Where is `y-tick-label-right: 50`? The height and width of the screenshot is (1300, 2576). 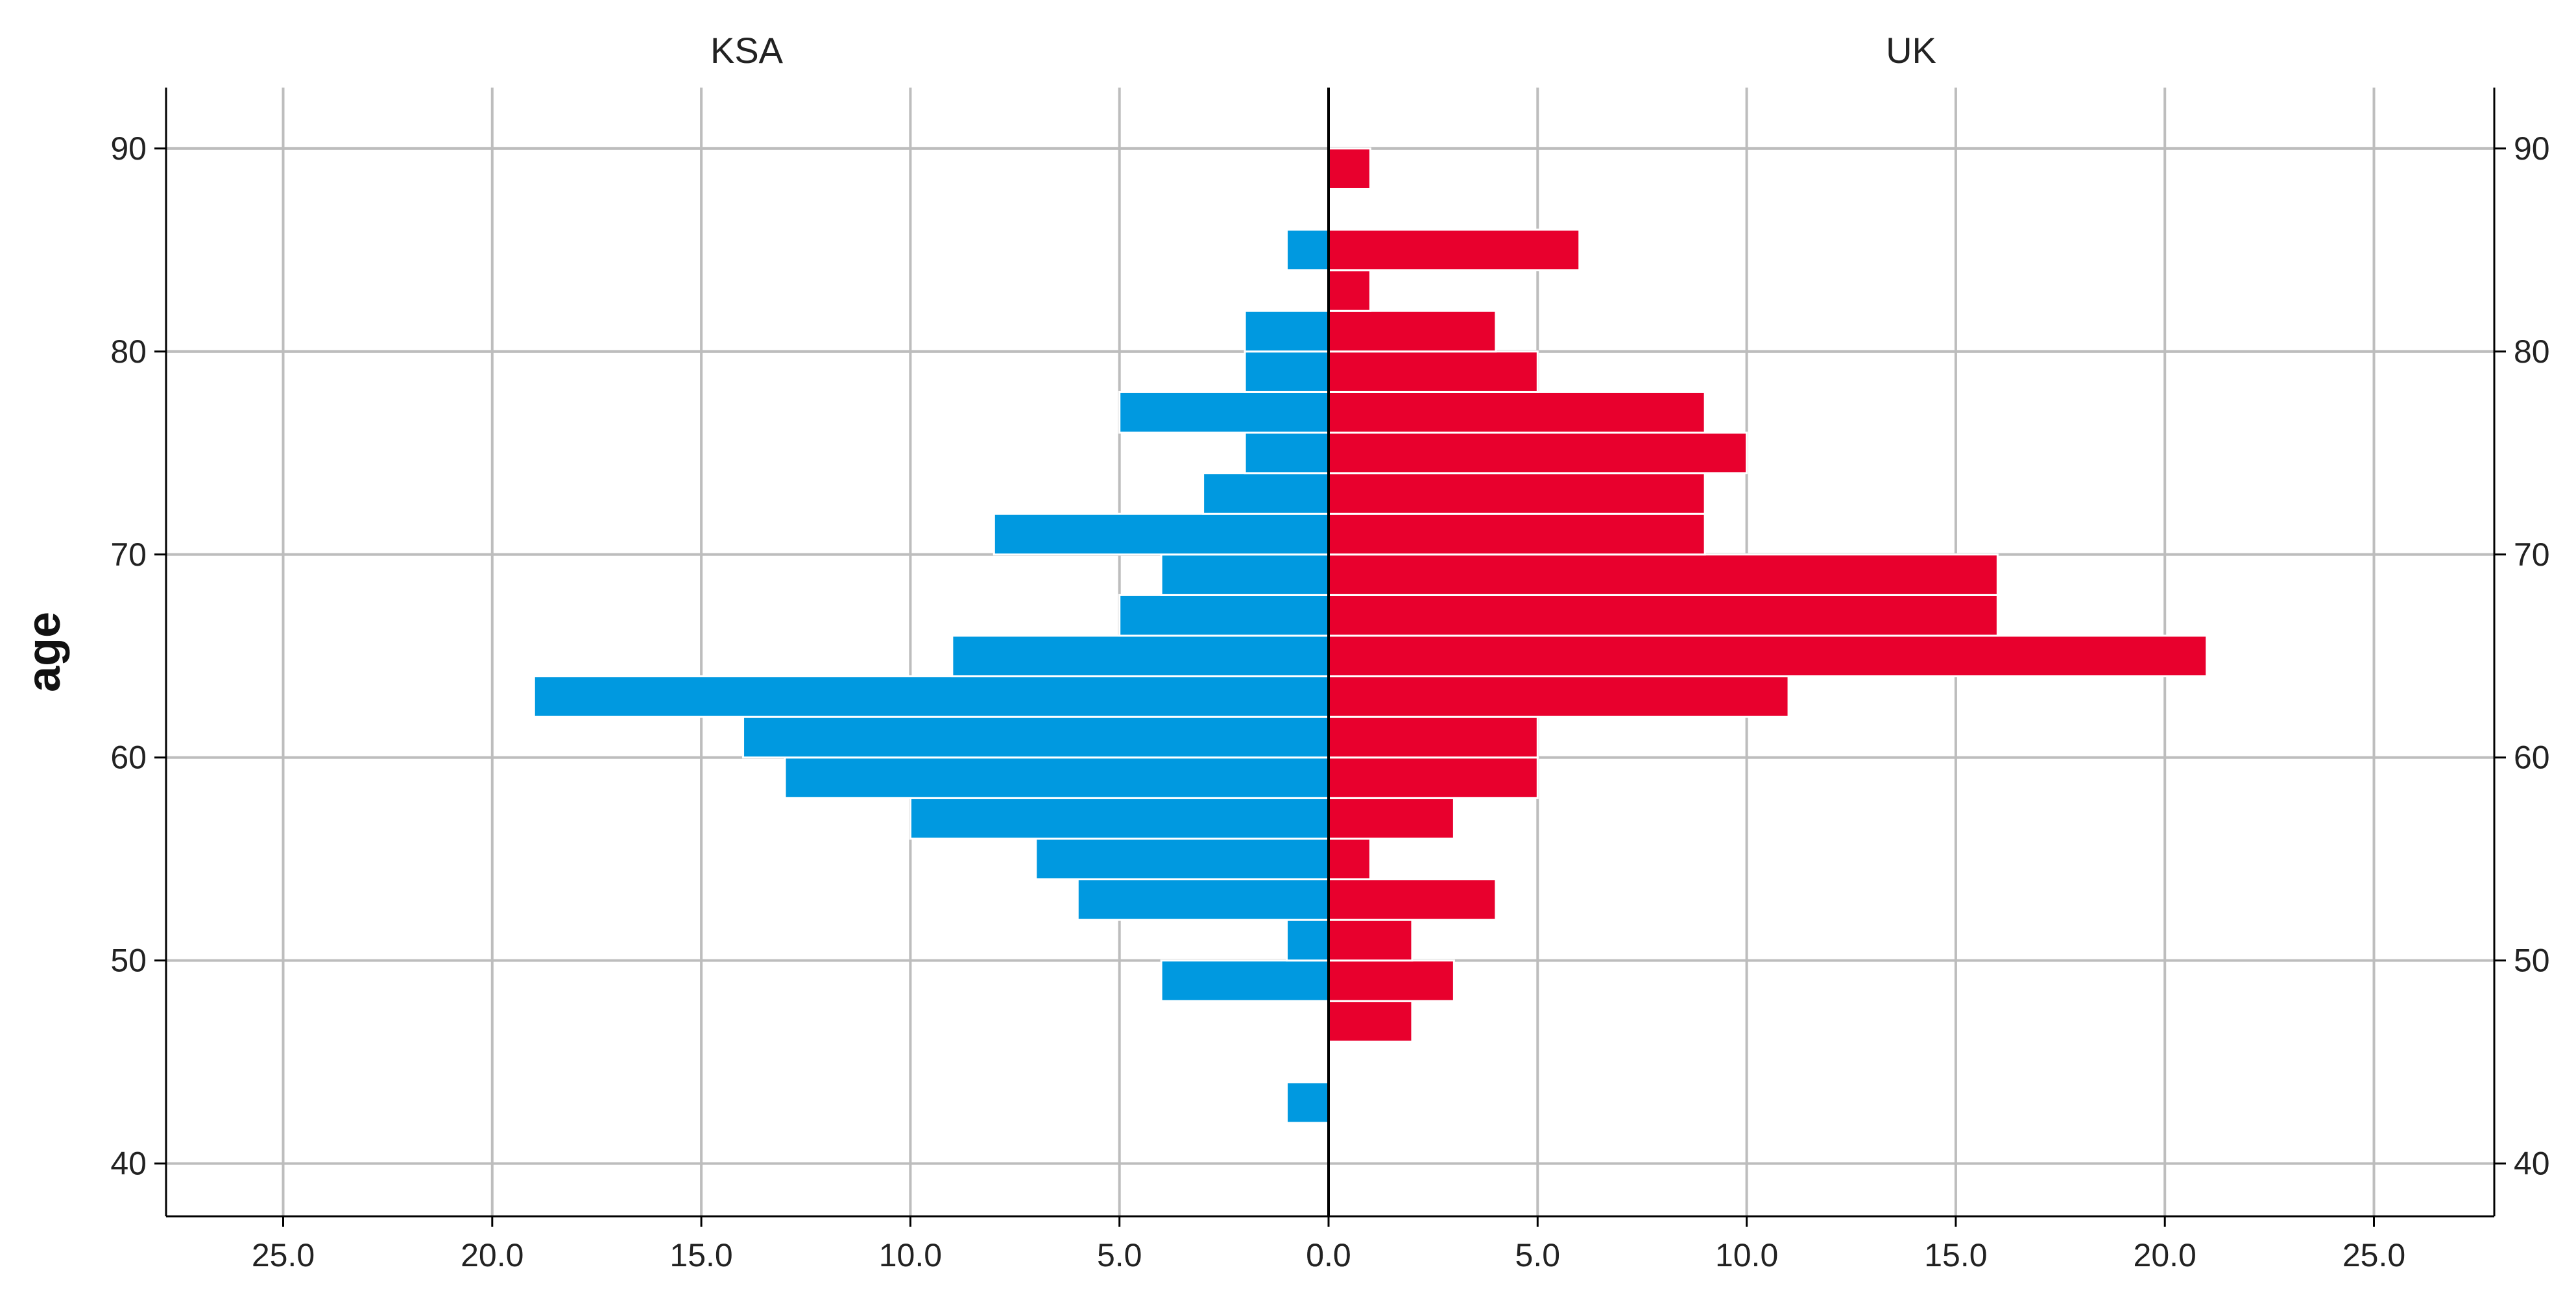 y-tick-label-right: 50 is located at coordinates (2532, 961).